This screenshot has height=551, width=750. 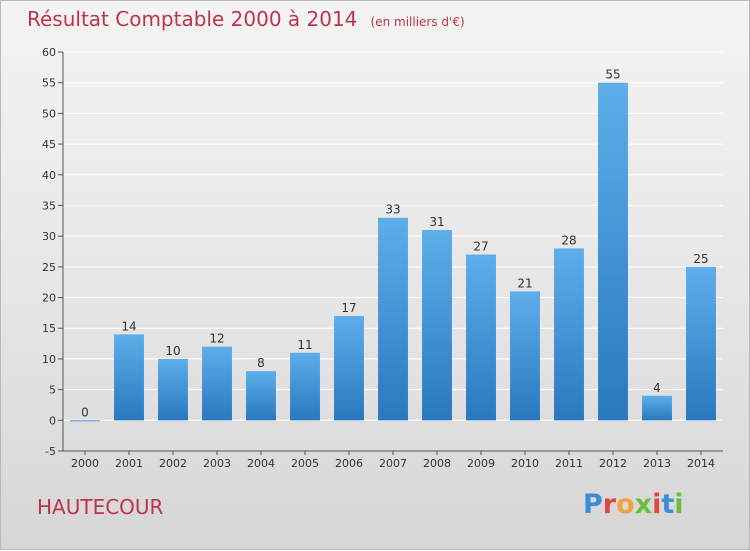 What do you see at coordinates (100, 507) in the screenshot?
I see `location-name: HAUTECOUR` at bounding box center [100, 507].